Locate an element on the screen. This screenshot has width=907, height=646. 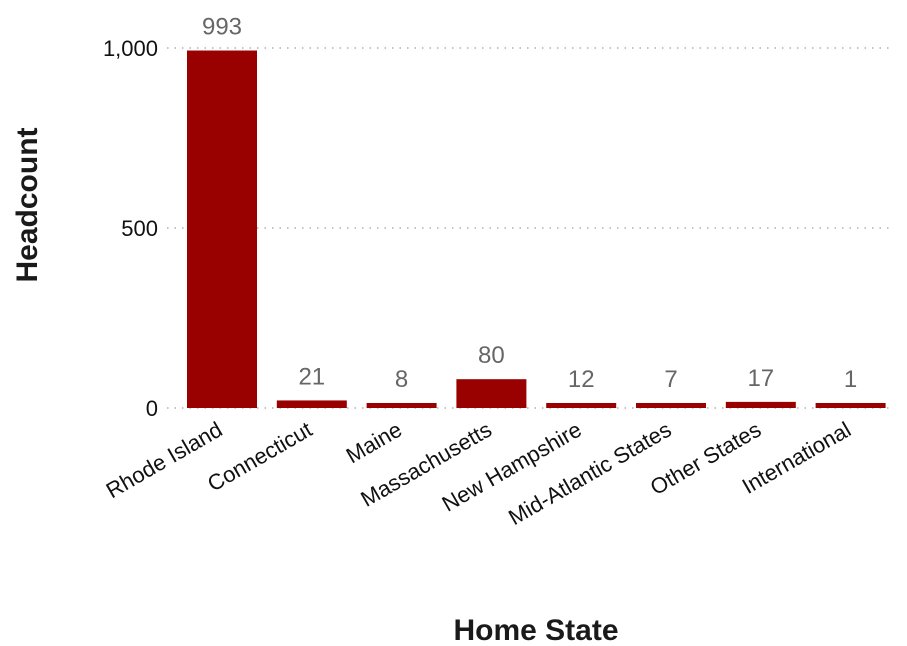
y-axis-ticks: 0 500 1,000 is located at coordinates (130, 228).